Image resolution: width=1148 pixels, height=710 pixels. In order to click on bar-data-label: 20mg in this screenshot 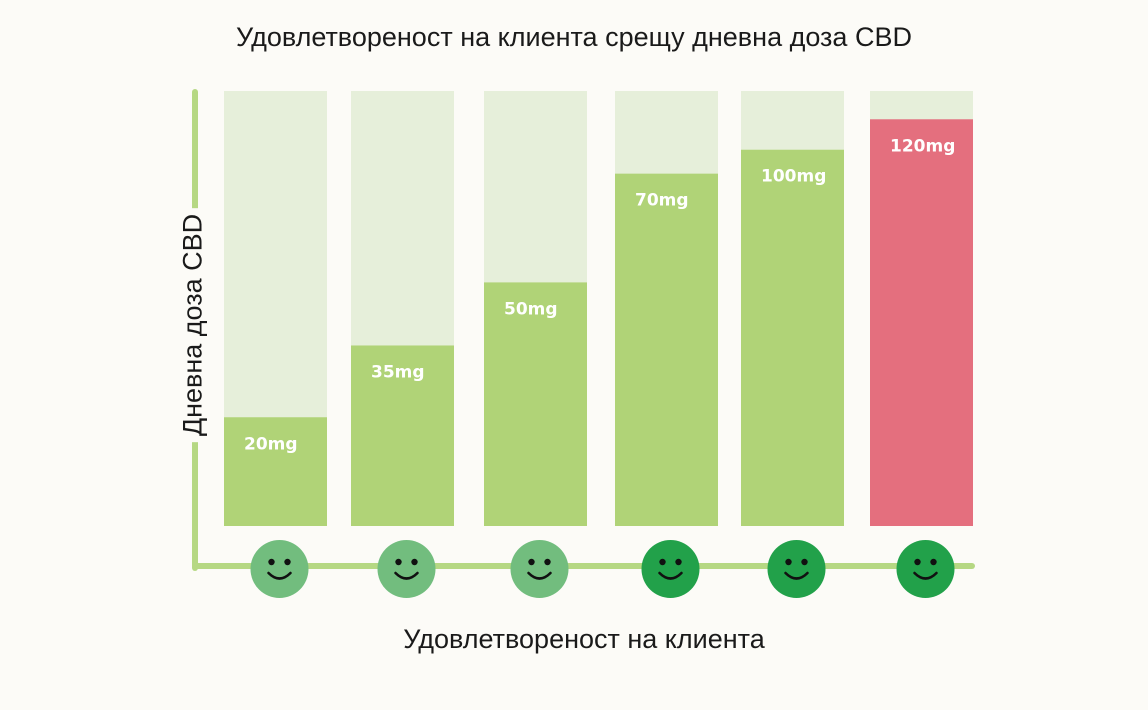, I will do `click(271, 444)`.